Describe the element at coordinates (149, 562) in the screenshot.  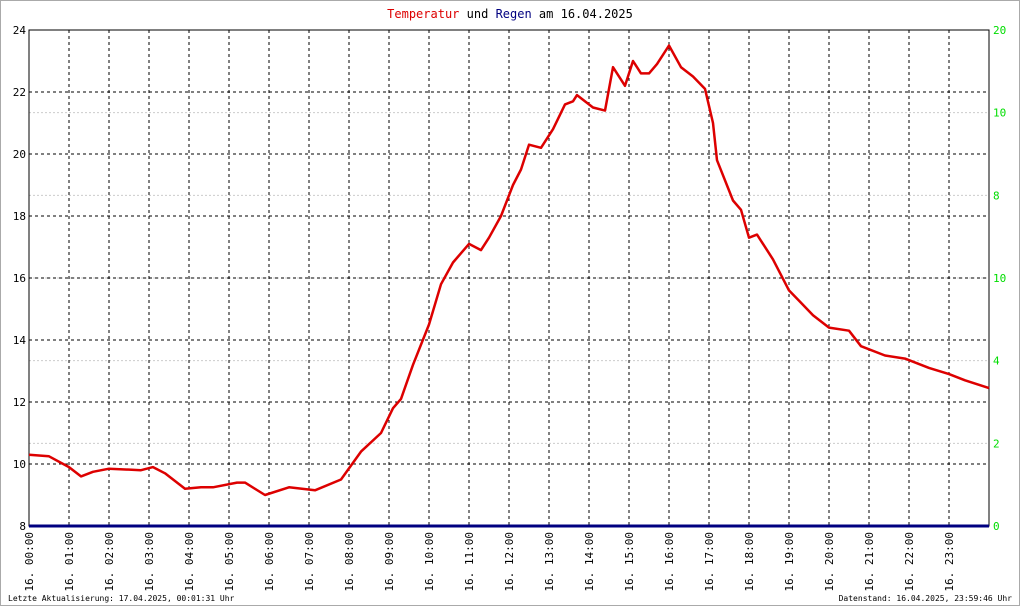
I see `x-tick-label: 16. 03:00` at that location.